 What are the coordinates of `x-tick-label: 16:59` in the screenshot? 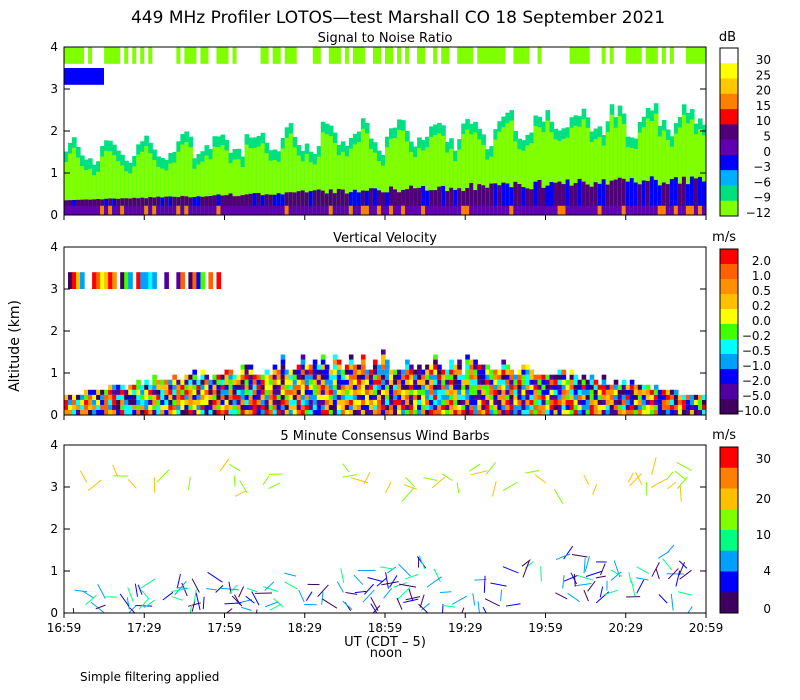 It's located at (64, 628).